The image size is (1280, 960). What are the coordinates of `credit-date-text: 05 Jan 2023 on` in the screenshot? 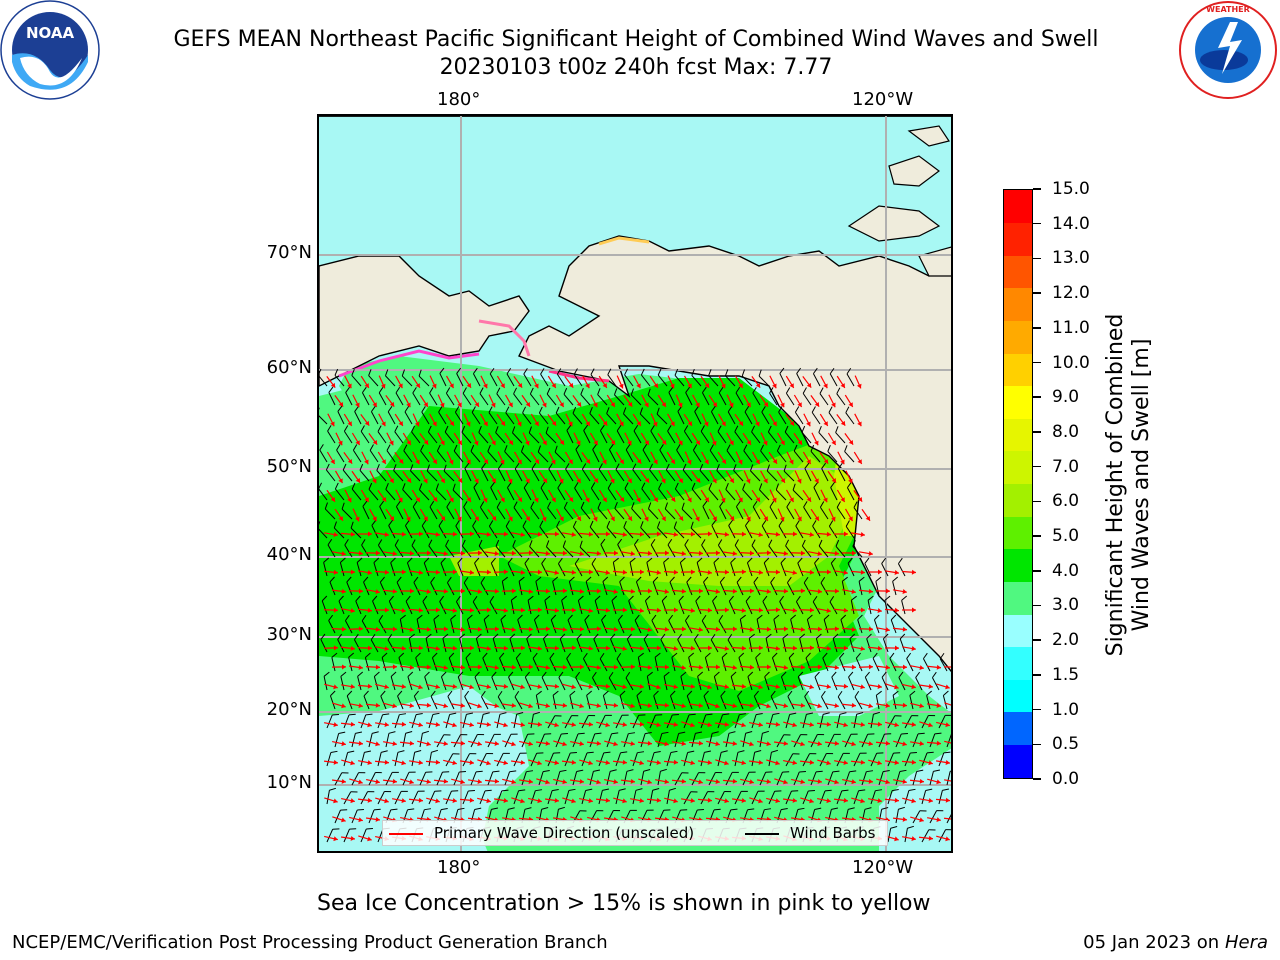 It's located at (1154, 942).